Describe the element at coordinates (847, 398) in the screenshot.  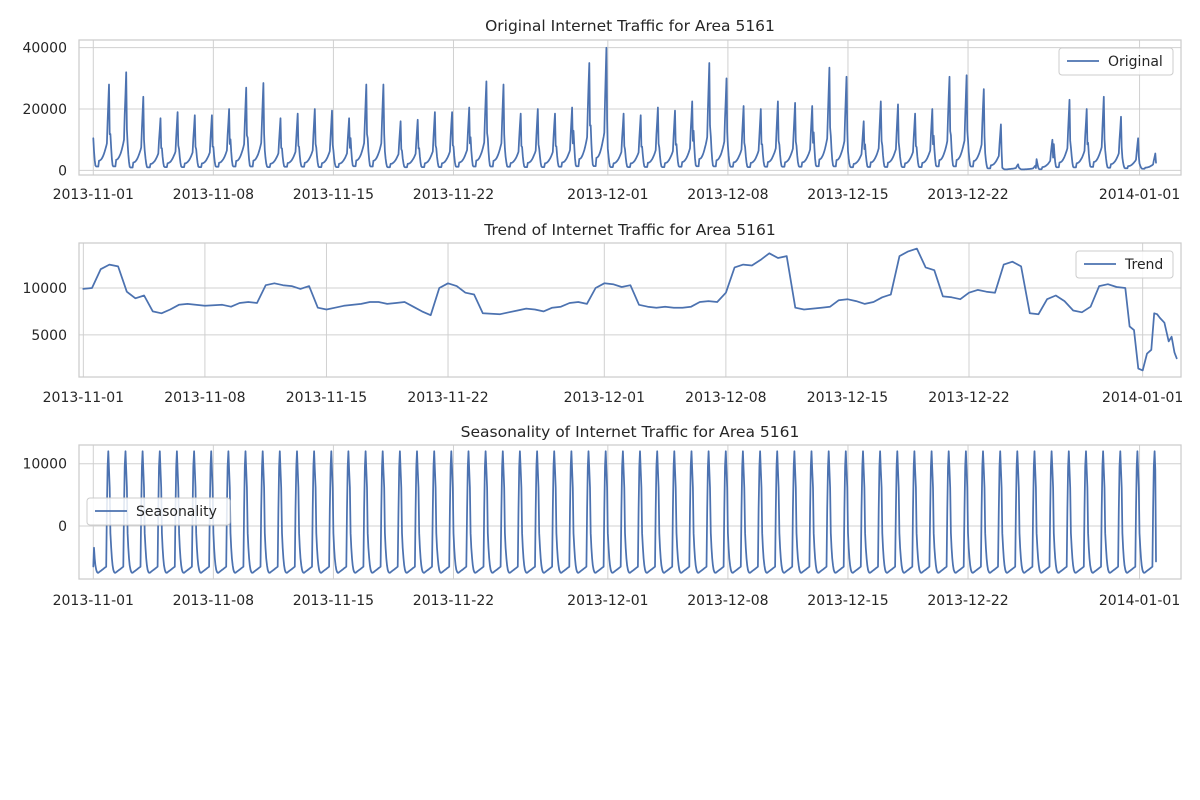
I see `trend-x-tick-label: 2013-12-15` at that location.